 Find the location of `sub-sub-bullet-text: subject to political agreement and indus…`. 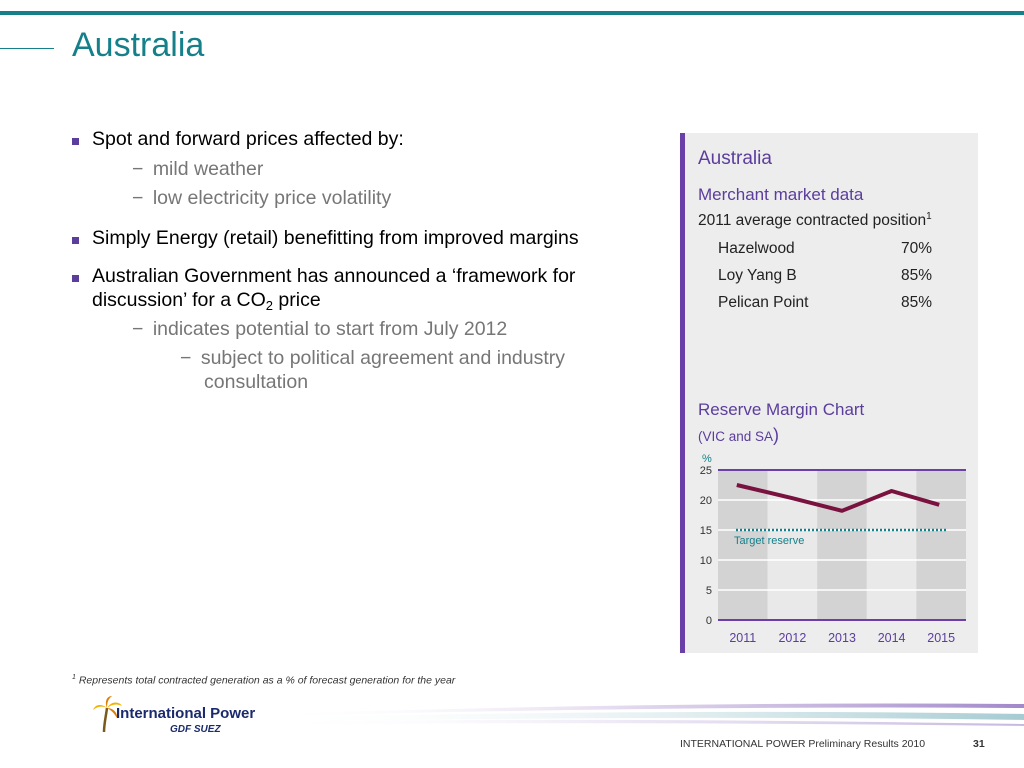

sub-sub-bullet-text: subject to political agreement and indus… is located at coordinates (383, 358).